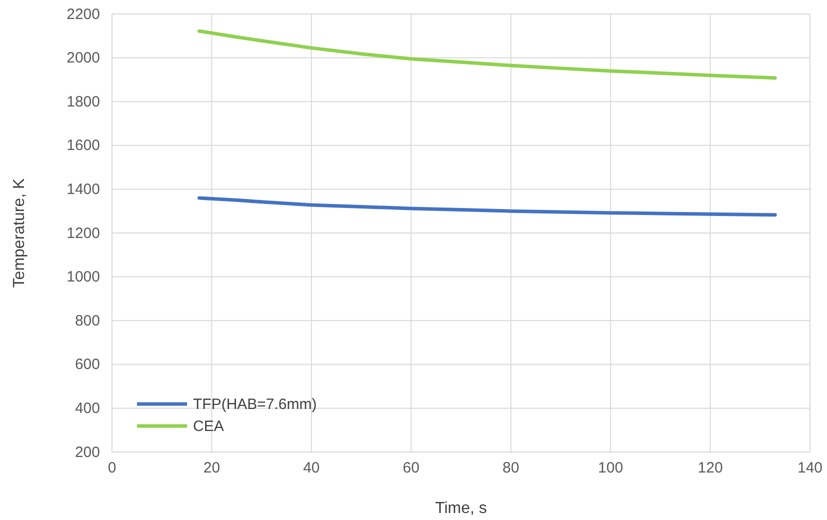 Image resolution: width=827 pixels, height=520 pixels. What do you see at coordinates (511, 468) in the screenshot?
I see `x-tick-label: 80` at bounding box center [511, 468].